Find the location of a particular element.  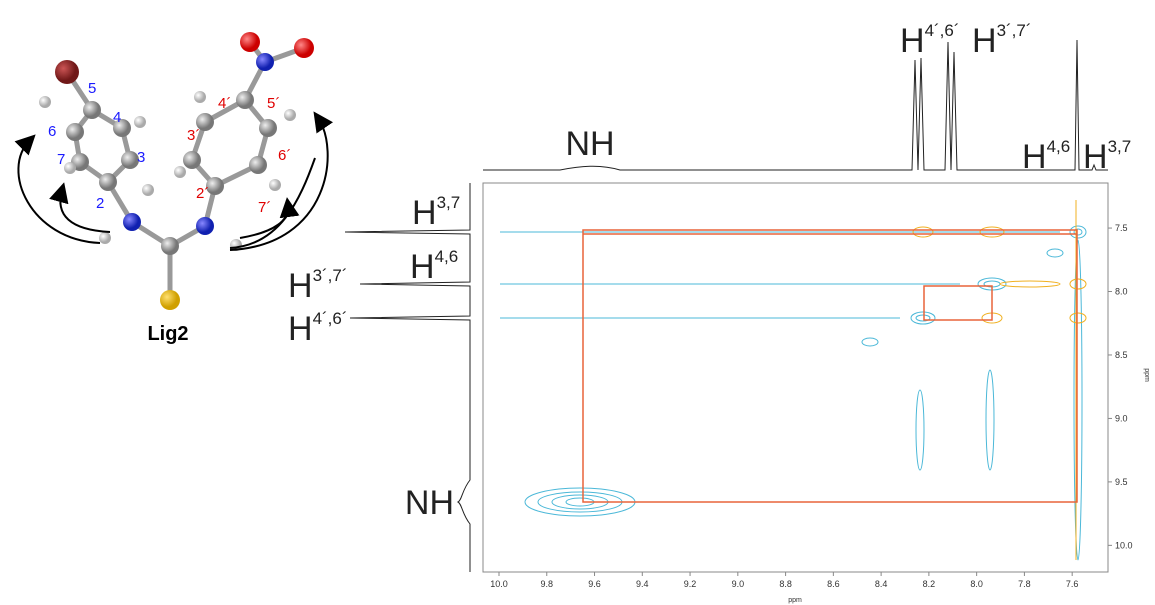

x-tick-label: 7.6 is located at coordinates (1072, 584).